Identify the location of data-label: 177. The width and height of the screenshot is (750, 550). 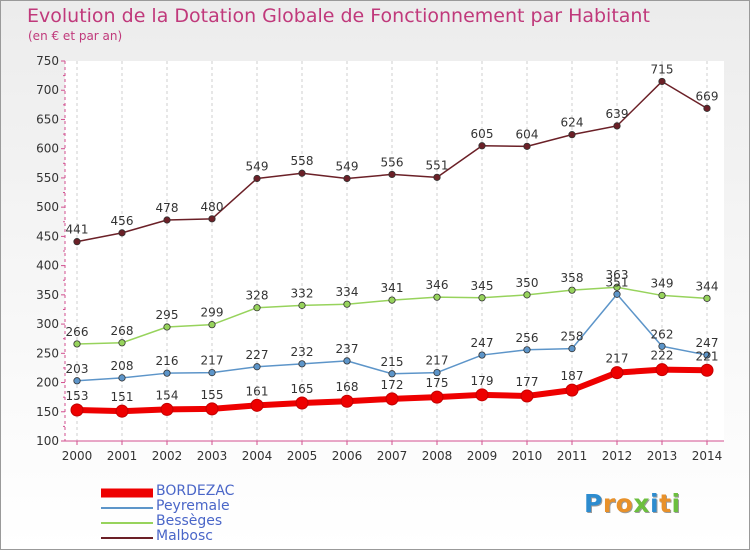
(527, 382).